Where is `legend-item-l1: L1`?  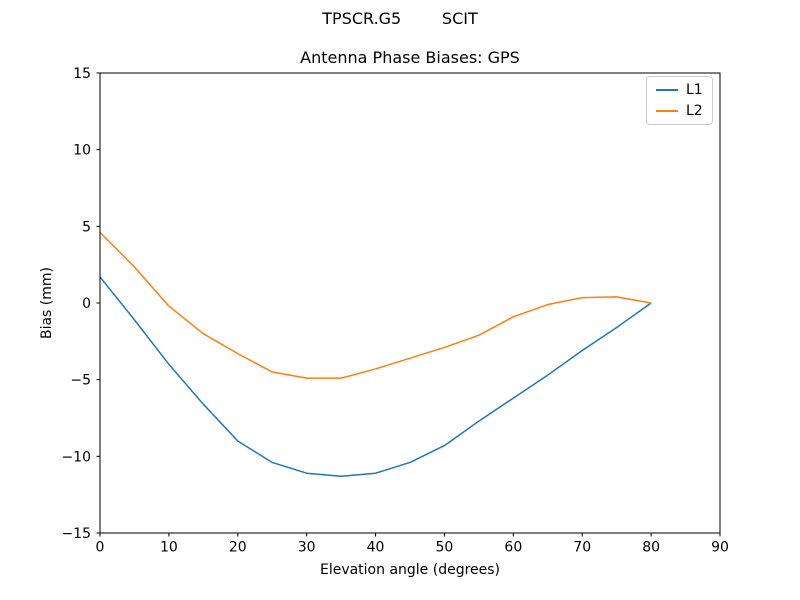 legend-item-l1: L1 is located at coordinates (679, 90).